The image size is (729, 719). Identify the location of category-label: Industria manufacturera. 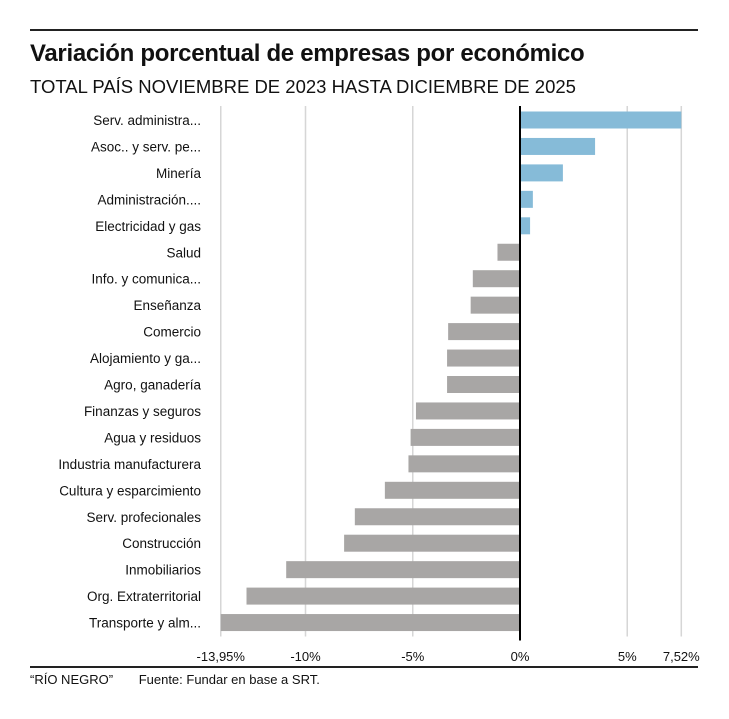
(129, 464).